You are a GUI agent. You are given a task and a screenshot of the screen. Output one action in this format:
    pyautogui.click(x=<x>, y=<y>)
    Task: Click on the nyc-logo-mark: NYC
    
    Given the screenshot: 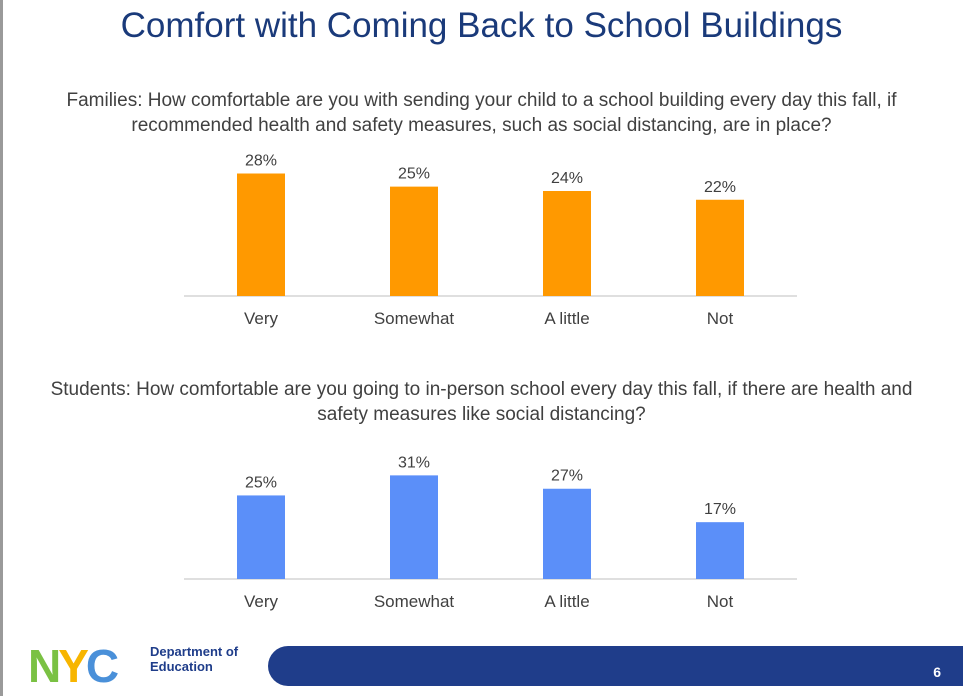 What is the action you would take?
    pyautogui.click(x=74, y=666)
    